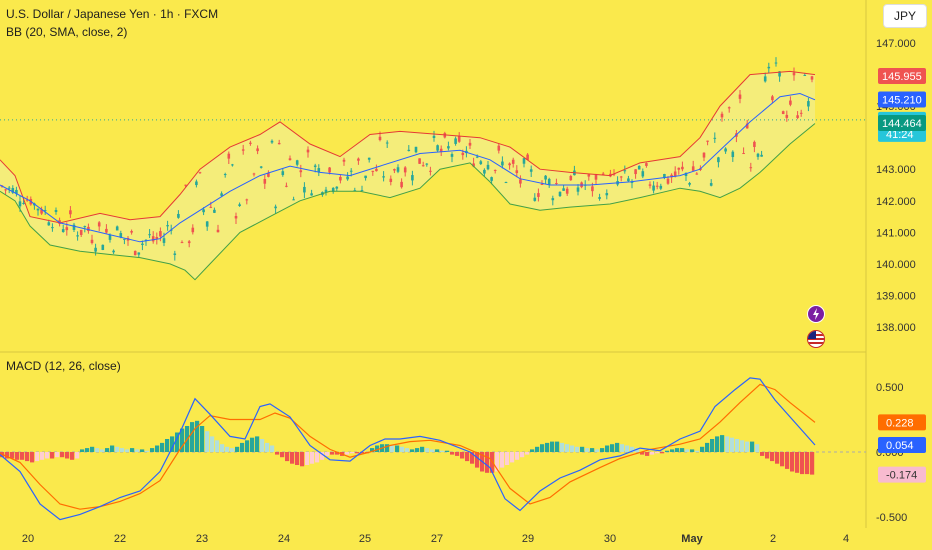 The width and height of the screenshot is (932, 550). I want to click on us-flag-event-icon, so click(816, 339).